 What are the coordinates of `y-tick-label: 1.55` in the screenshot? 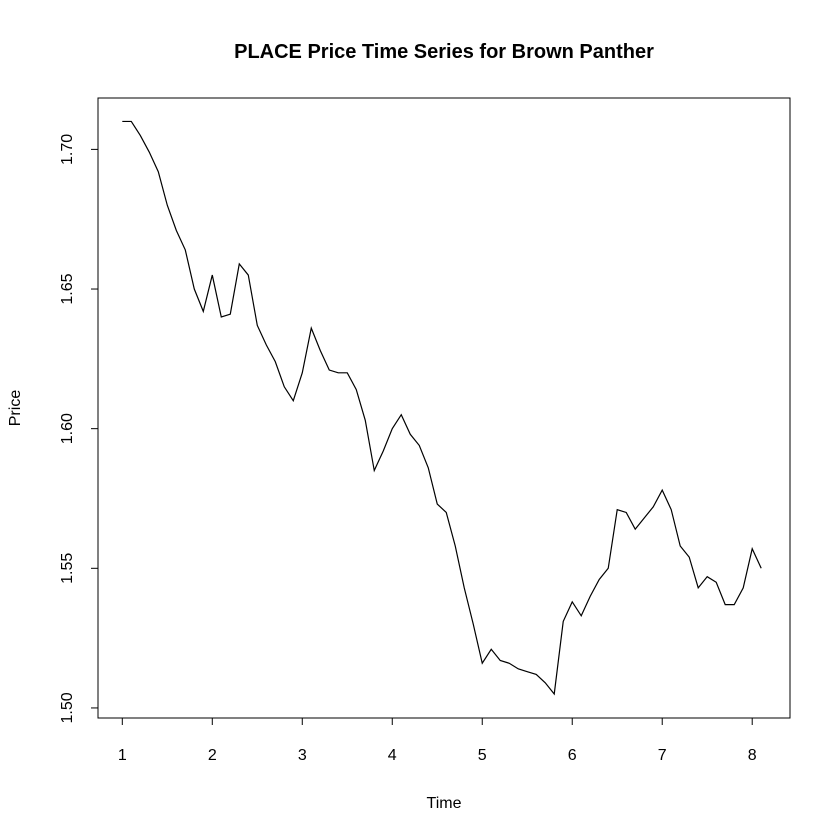 It's located at (67, 568).